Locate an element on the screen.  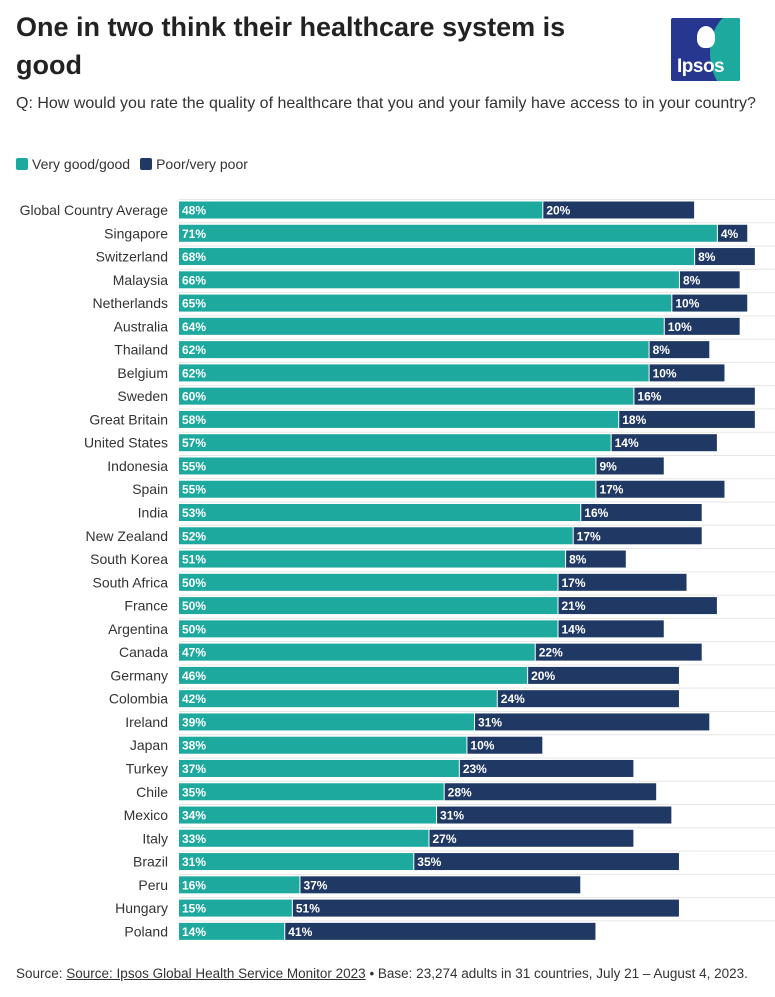
data-label: 4% is located at coordinates (730, 234).